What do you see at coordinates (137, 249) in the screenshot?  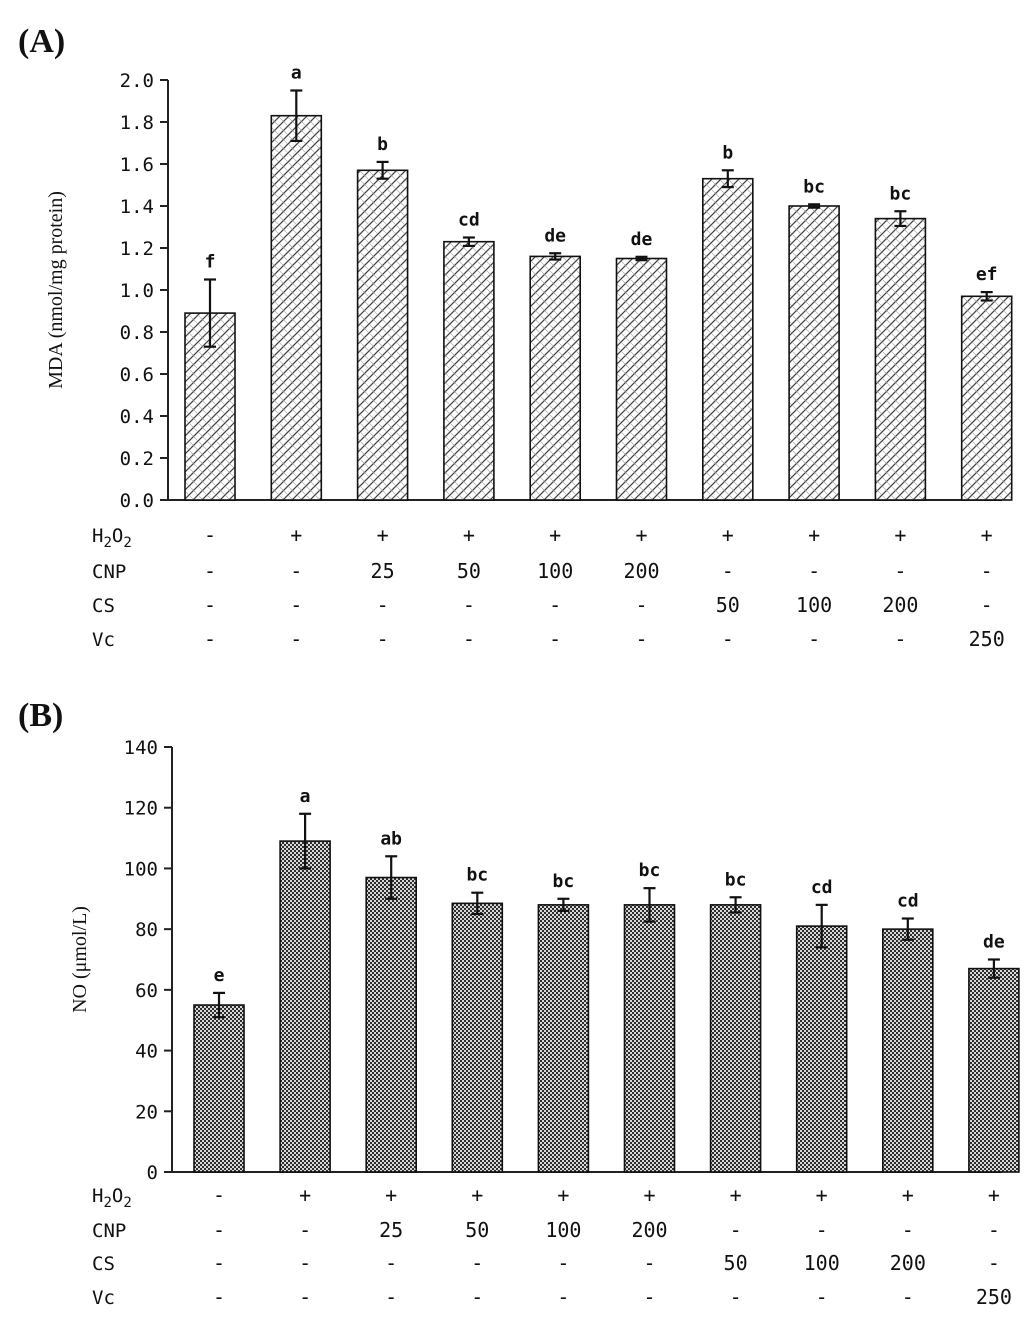 I see `y-tick-label: 1.2` at bounding box center [137, 249].